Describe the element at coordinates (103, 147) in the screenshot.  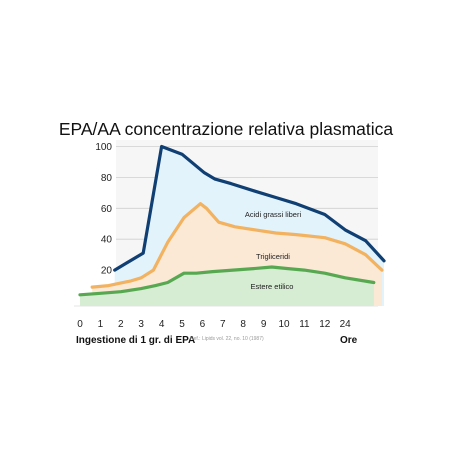
I see `y-tick-100: 100` at that location.